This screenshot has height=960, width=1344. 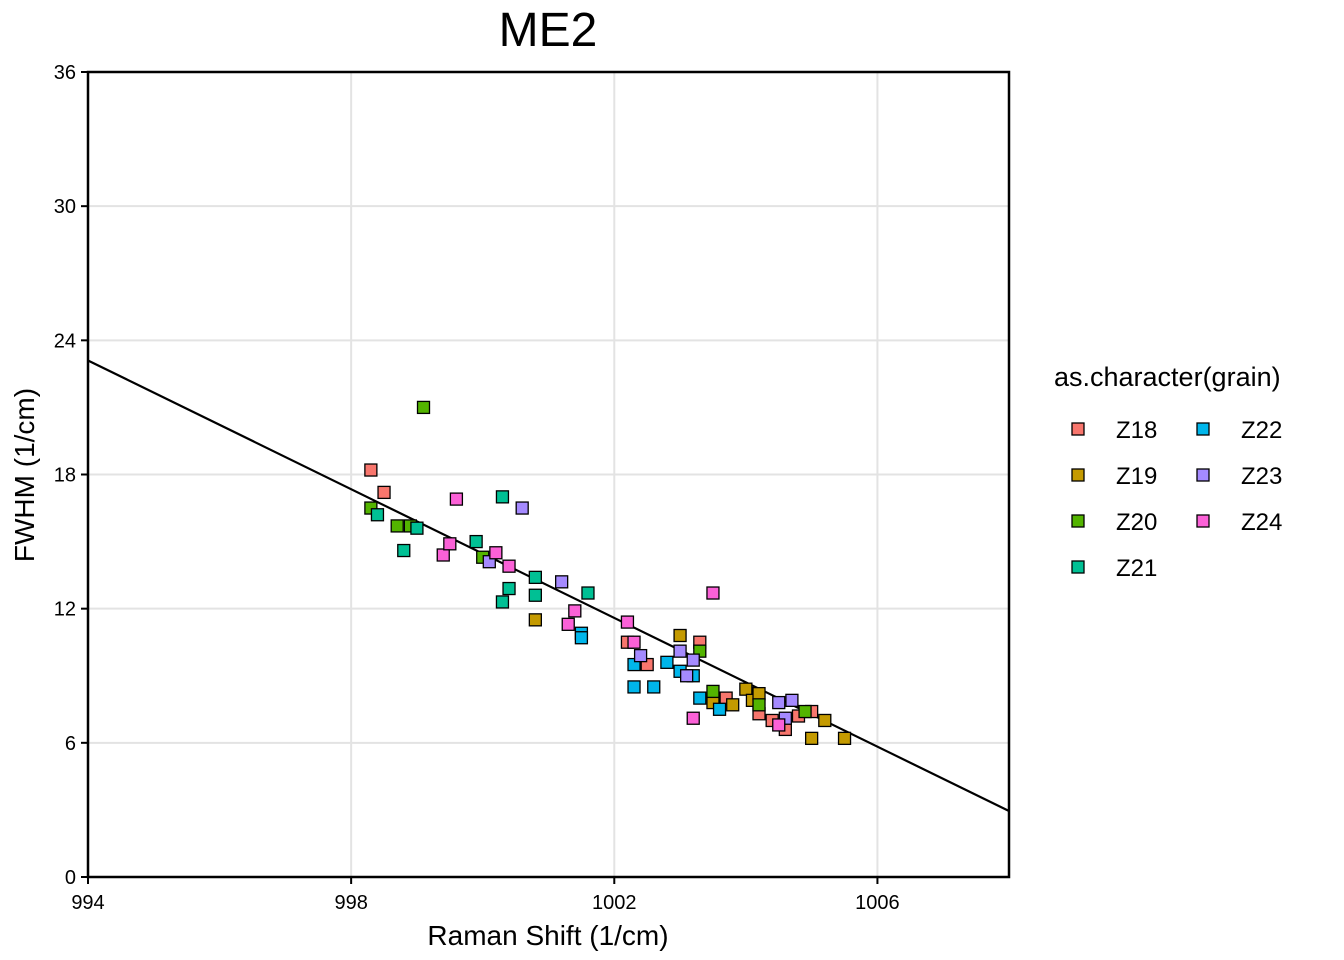 What do you see at coordinates (1078, 475) in the screenshot?
I see `legend-key-z19` at bounding box center [1078, 475].